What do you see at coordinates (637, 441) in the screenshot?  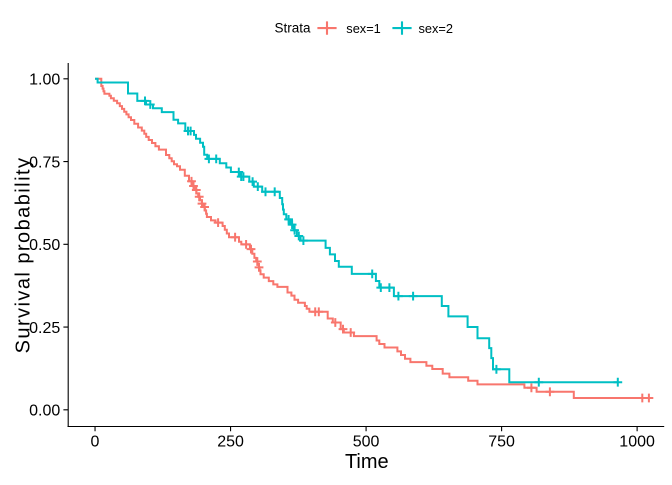 I see `svg-text: 1000` at bounding box center [637, 441].